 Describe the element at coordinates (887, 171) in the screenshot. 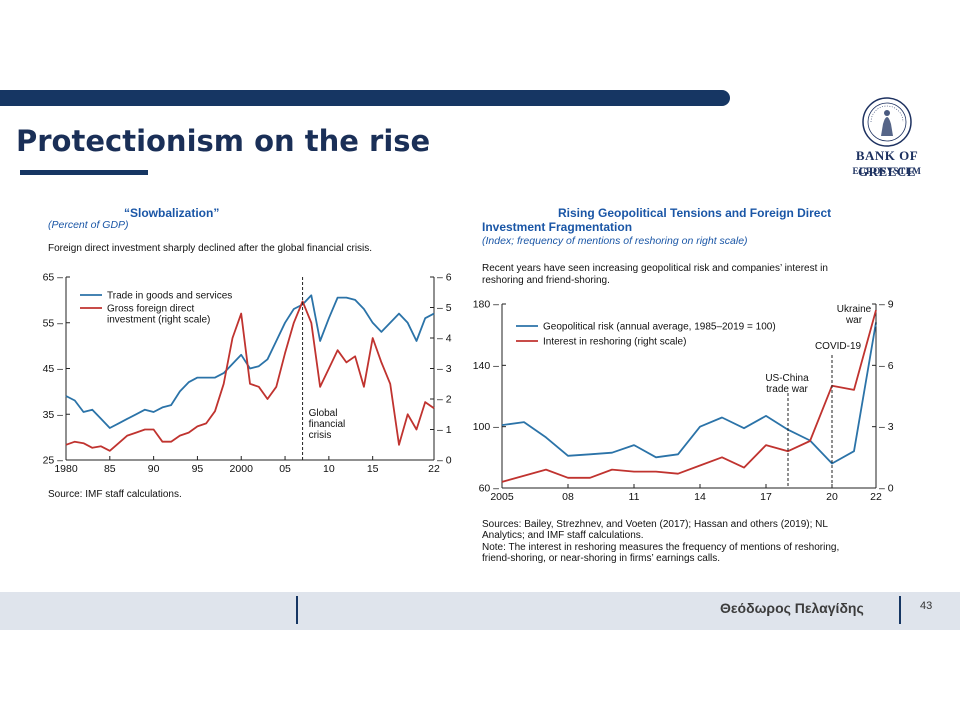

I see `bank-subtitle: EUROSYSTEM` at that location.